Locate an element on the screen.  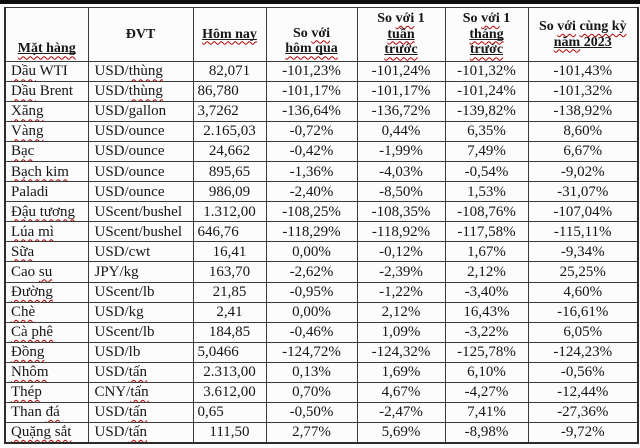
vs-month-cell: 16,43% is located at coordinates (486, 312).